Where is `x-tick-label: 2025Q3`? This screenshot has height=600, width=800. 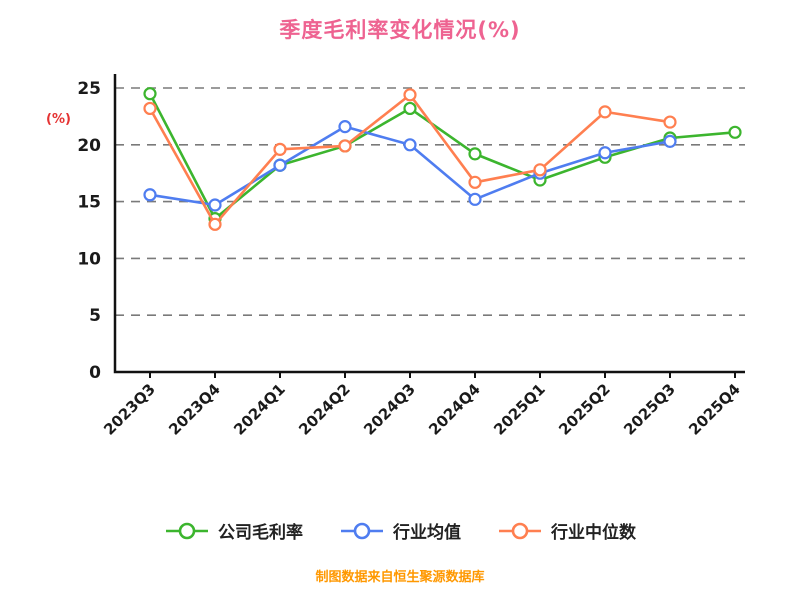 x-tick-label: 2025Q3 is located at coordinates (649, 409).